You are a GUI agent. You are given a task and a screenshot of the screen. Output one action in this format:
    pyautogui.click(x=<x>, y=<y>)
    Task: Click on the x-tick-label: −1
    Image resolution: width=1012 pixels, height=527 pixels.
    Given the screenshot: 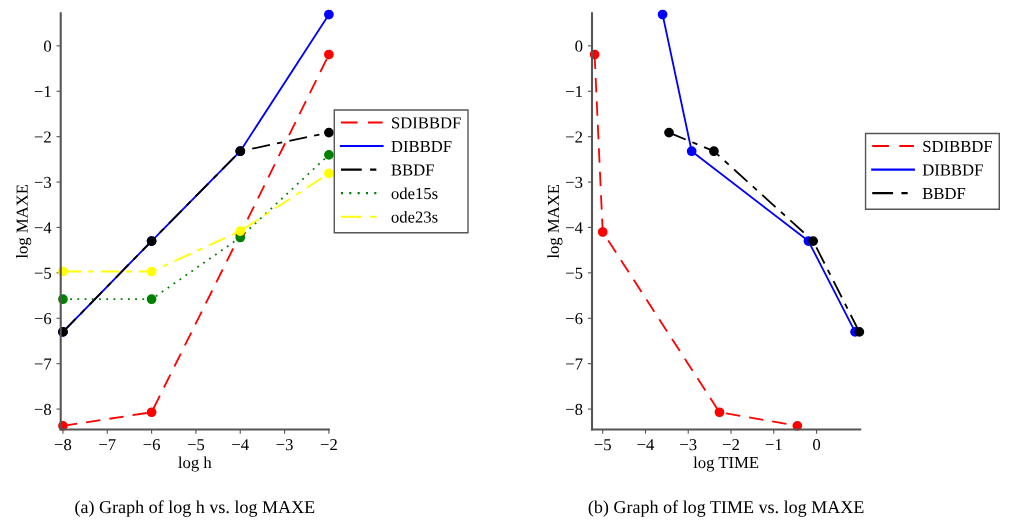 What is the action you would take?
    pyautogui.click(x=773, y=445)
    